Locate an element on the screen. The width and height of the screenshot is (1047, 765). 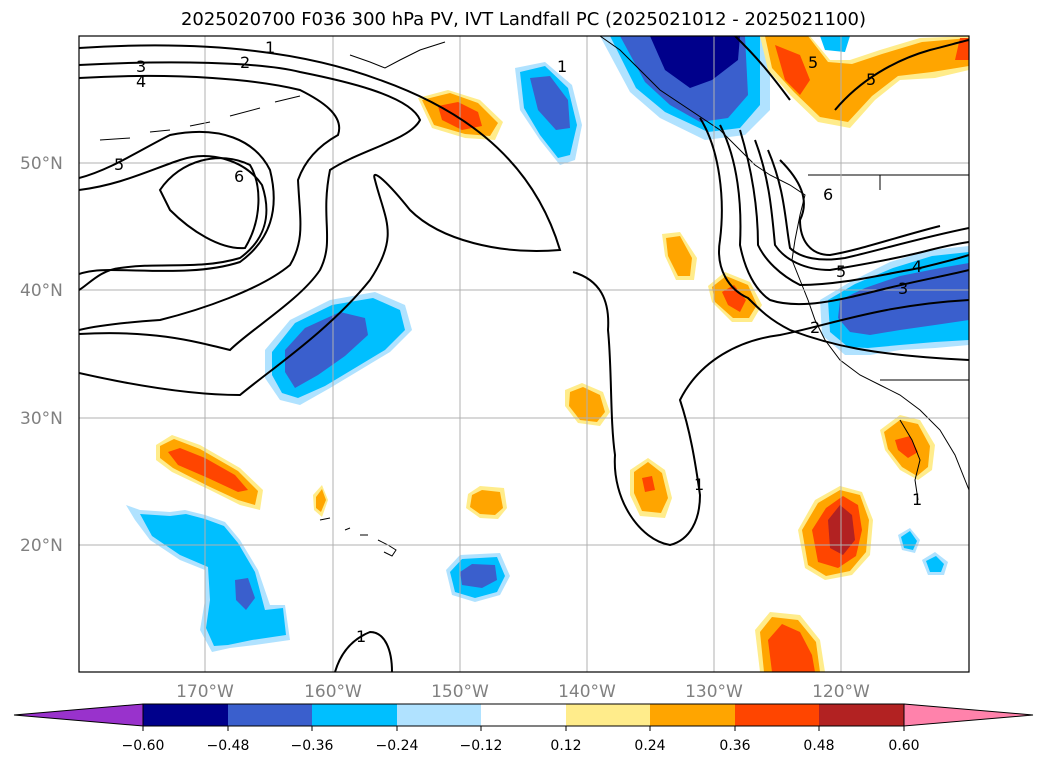
longitude-labels: 170°W 160°W 150°W 140°W 130°W 120°W is located at coordinates (523, 692).